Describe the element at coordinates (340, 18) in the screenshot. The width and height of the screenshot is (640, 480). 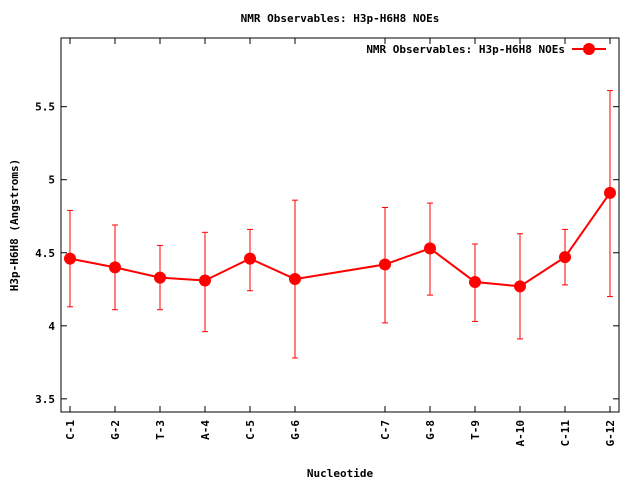
I see `chart-title: NMR Observables: H3p-H6H8 NOEs` at that location.